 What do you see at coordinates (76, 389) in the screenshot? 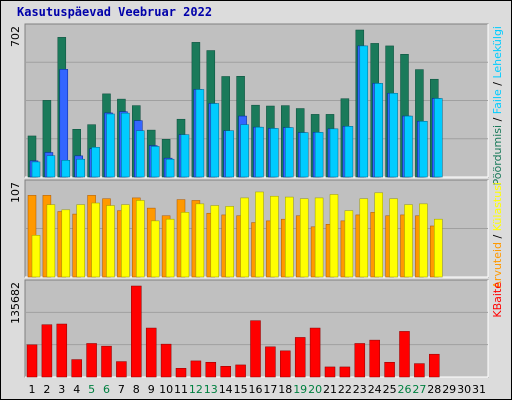
I see `day-tick-label-4: 4` at bounding box center [76, 389].